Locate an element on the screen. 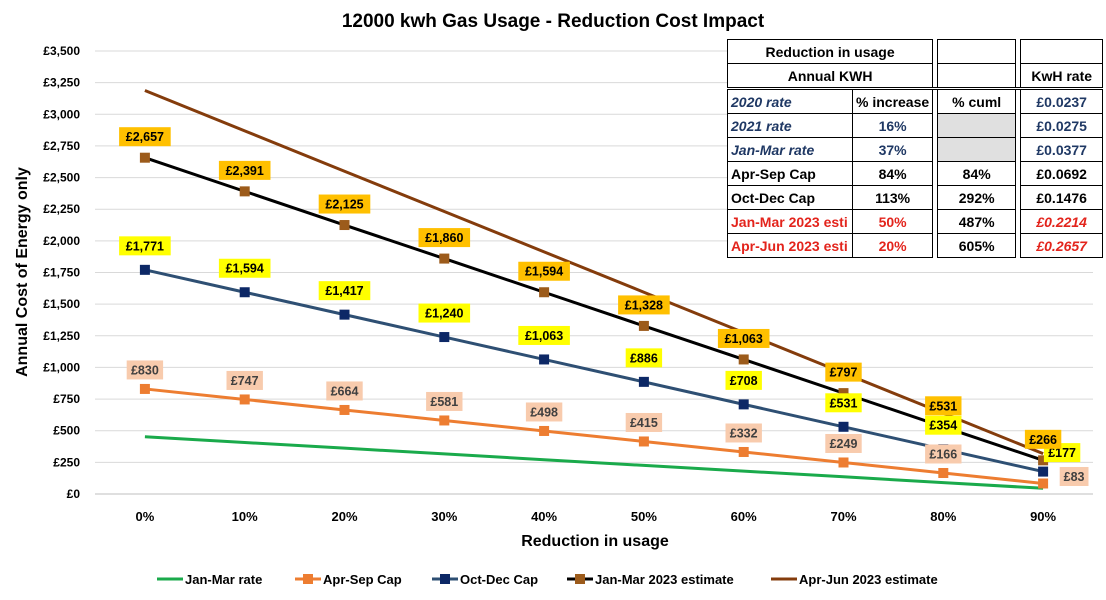 This screenshot has height=600, width=1106. table-header-kwh-rate: KwH rate is located at coordinates (1062, 76).